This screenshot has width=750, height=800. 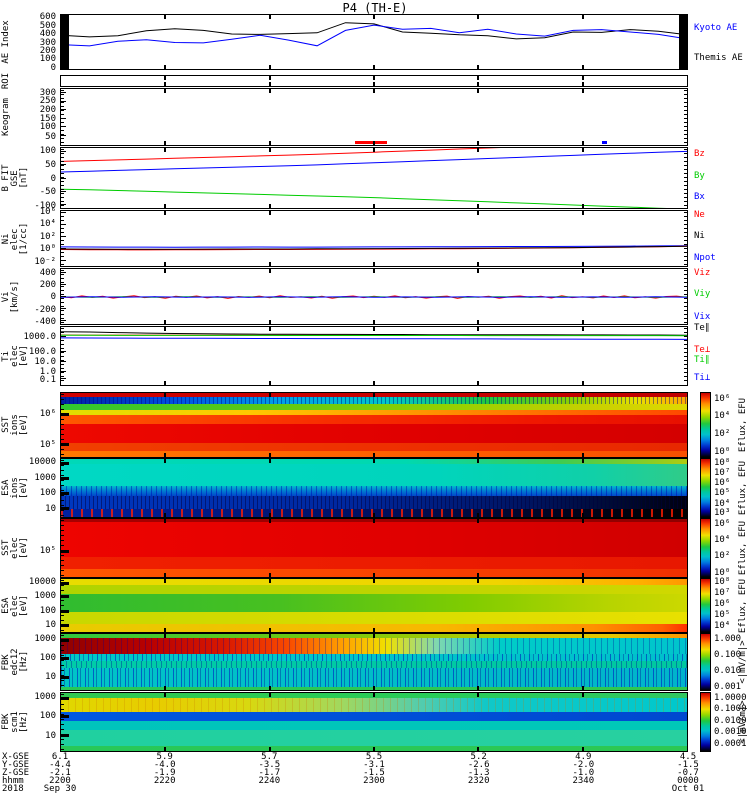 What do you see at coordinates (722, 572) in the screenshot?
I see `colorbar-tick-label: 10⁰` at bounding box center [722, 572].